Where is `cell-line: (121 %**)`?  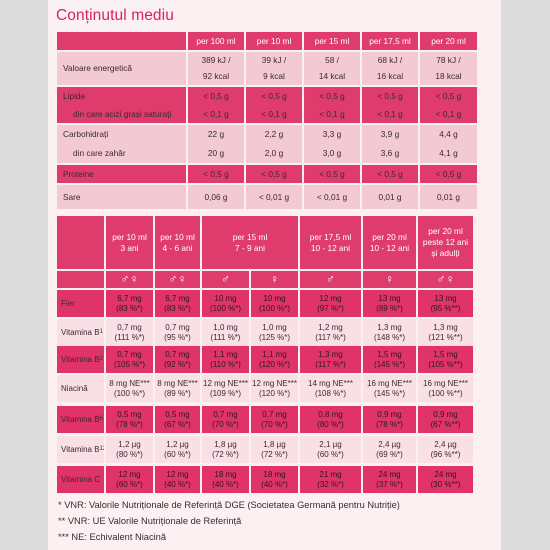
cell-line: (121 %**) is located at coordinates (445, 337).